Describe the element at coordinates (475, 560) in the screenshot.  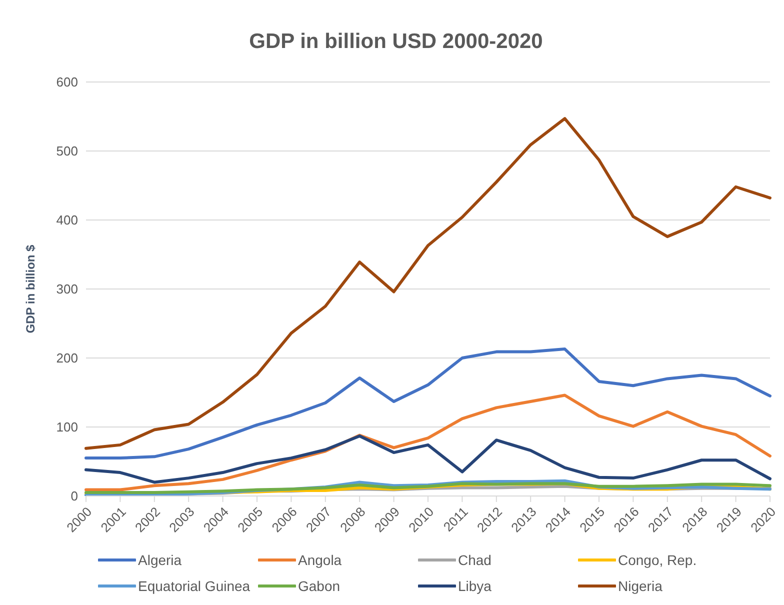
I see `legend-label: Chad` at that location.